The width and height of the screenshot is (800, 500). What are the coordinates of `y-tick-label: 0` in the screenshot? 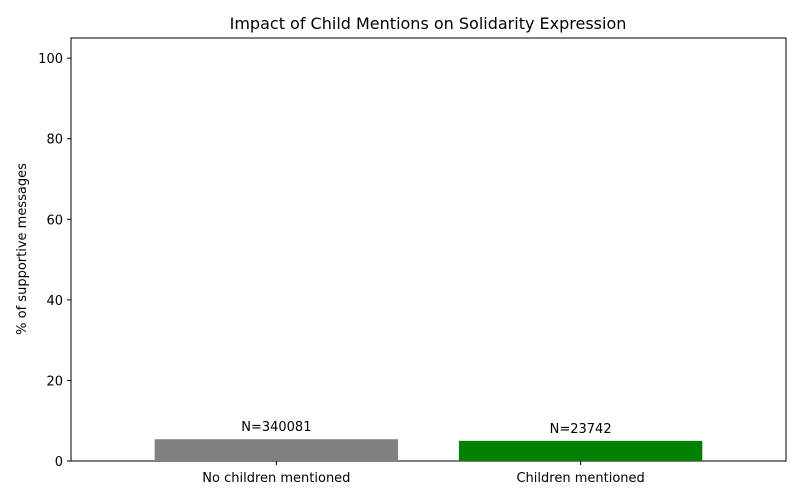 It's located at (59, 462).